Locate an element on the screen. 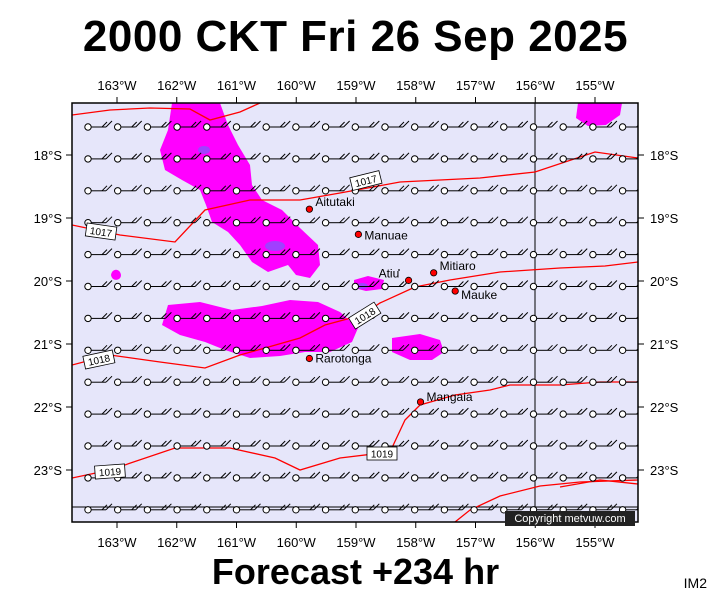 The width and height of the screenshot is (711, 600). isobar-label: 1018 is located at coordinates (99, 359).